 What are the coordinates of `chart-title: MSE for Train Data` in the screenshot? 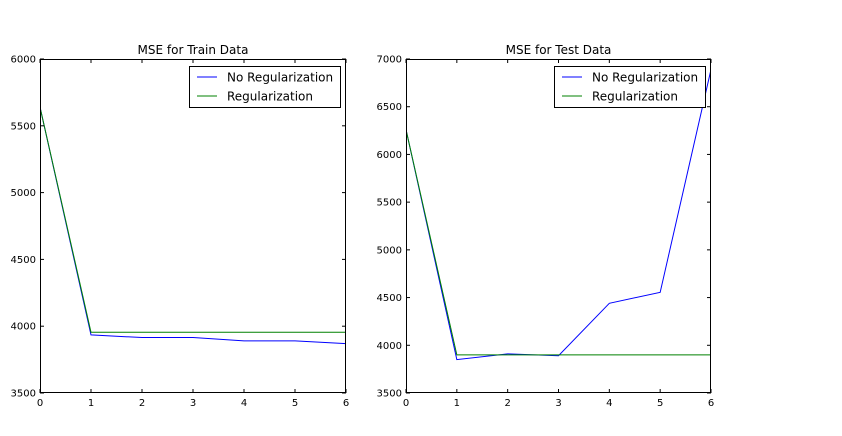 It's located at (193, 50).